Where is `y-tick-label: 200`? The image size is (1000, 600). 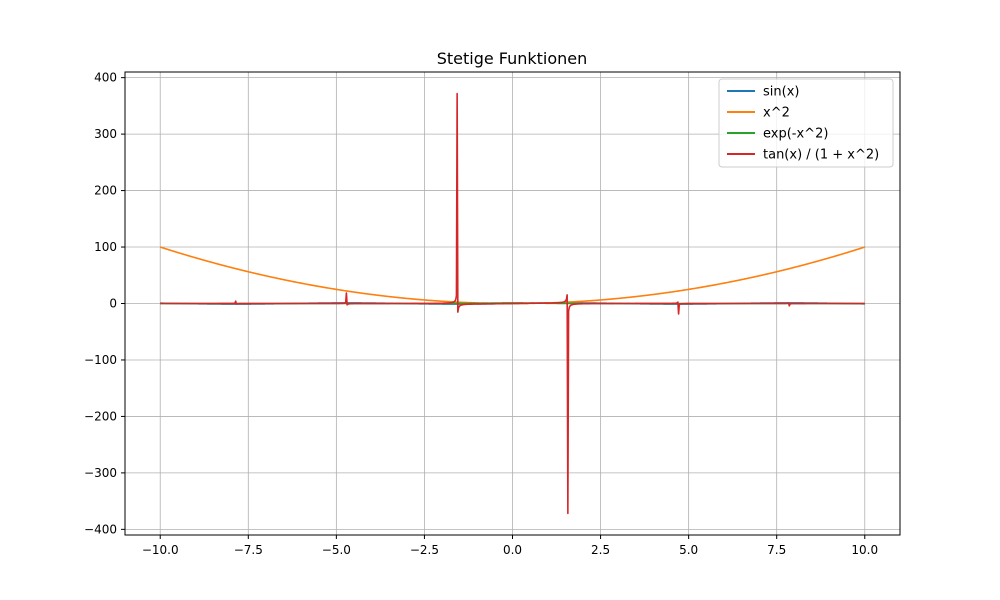 y-tick-label: 200 is located at coordinates (105, 191).